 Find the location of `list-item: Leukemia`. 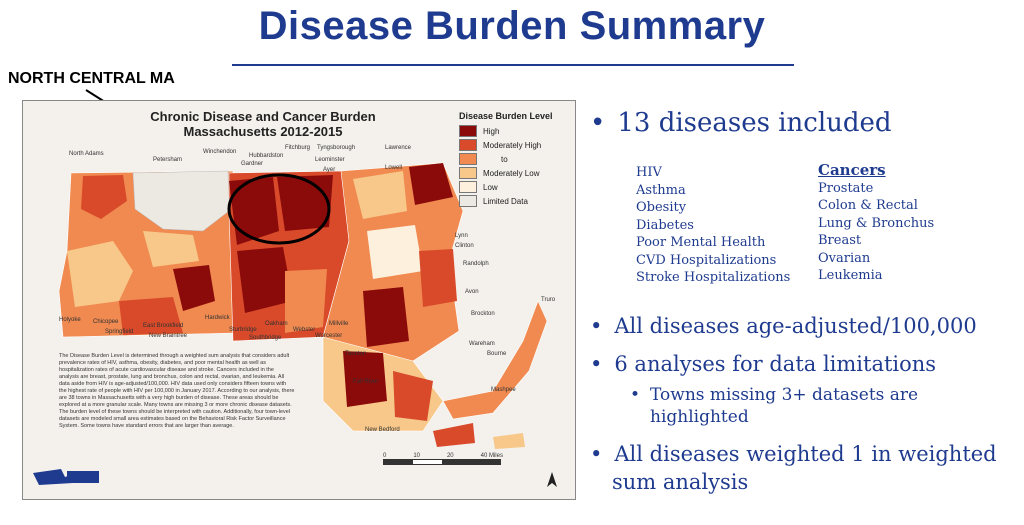

list-item: Leukemia is located at coordinates (850, 275).